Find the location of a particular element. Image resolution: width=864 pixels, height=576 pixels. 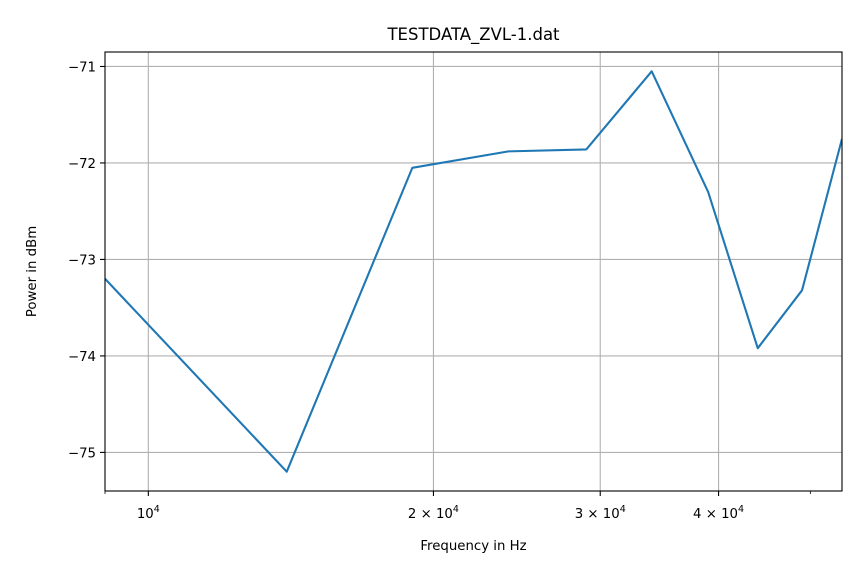

y-tick-label: −74 is located at coordinates (82, 357).